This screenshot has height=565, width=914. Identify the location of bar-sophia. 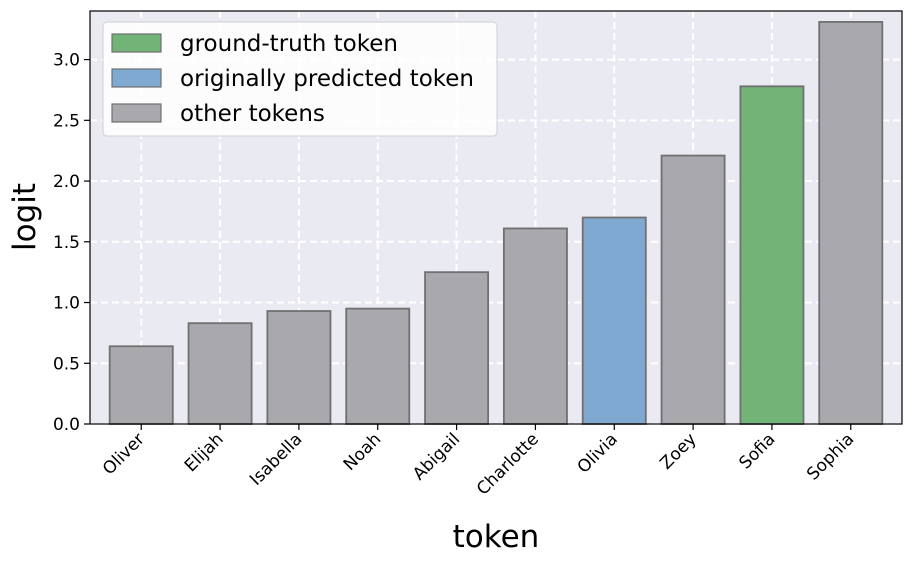
(851, 223).